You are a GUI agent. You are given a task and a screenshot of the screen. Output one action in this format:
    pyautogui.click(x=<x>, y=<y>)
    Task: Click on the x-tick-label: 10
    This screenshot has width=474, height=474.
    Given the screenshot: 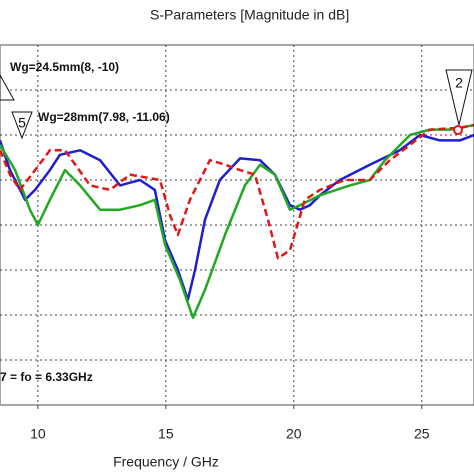 What is the action you would take?
    pyautogui.click(x=38, y=434)
    